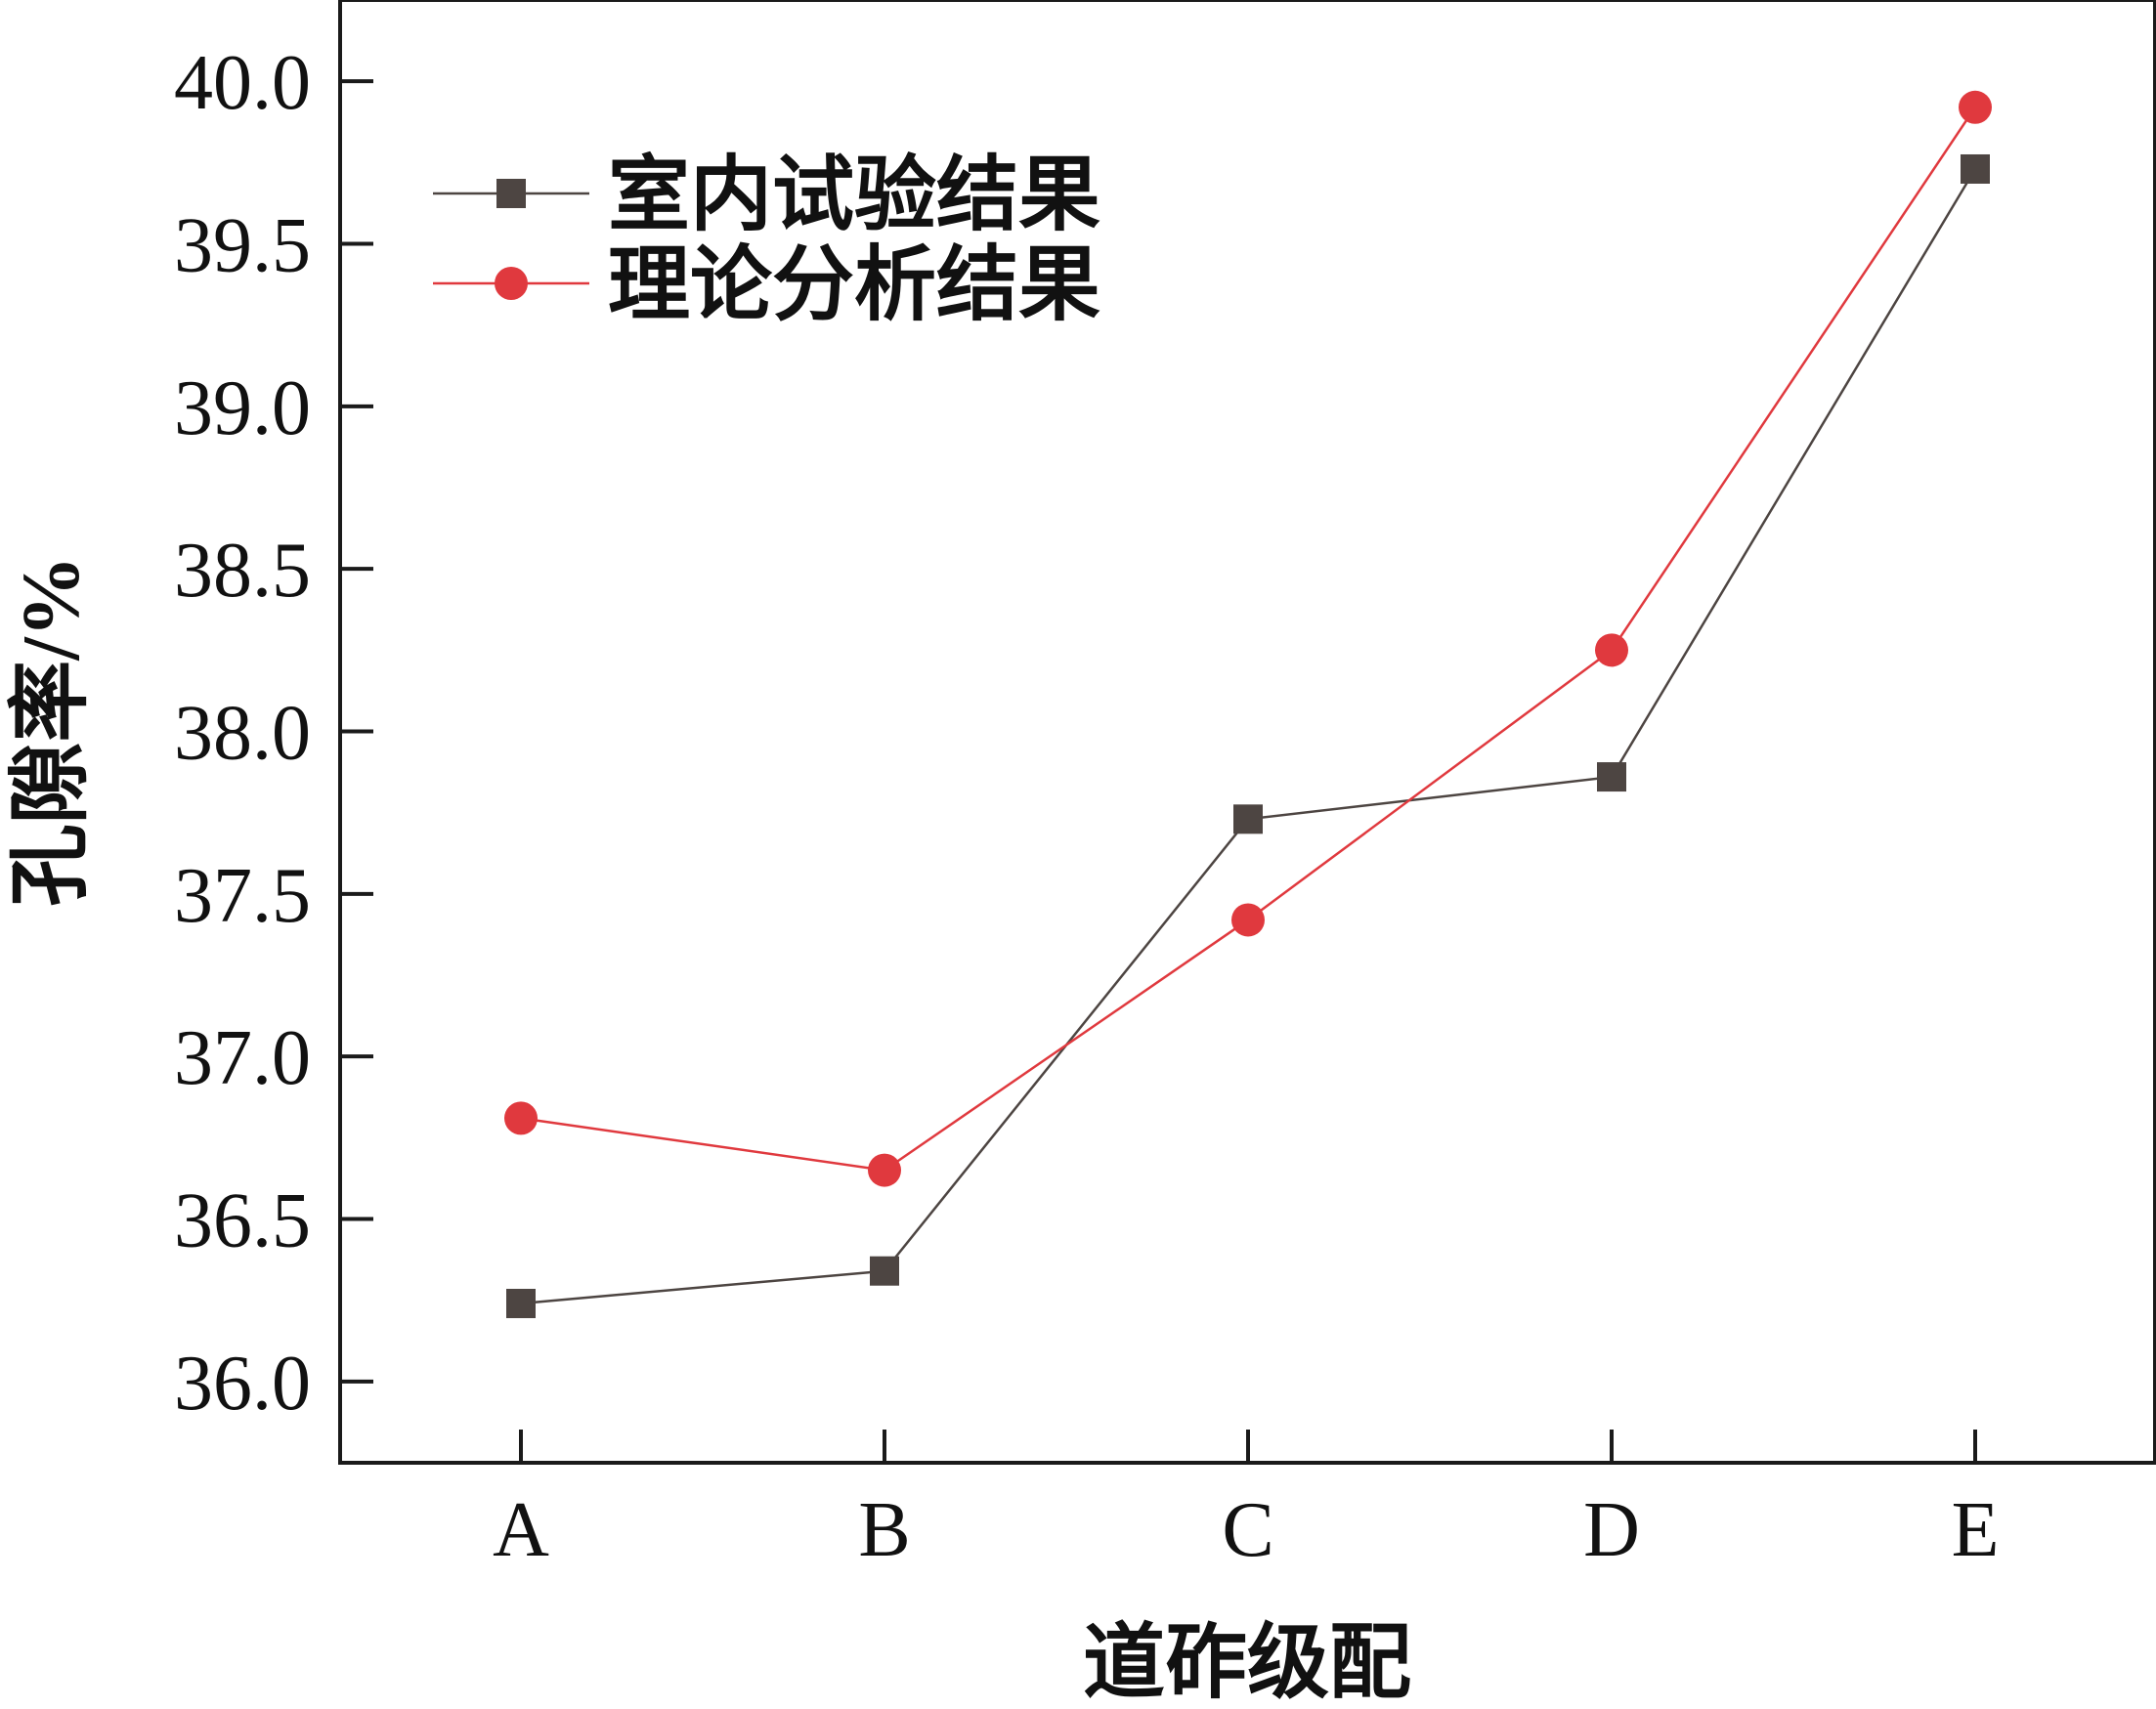 Image resolution: width=2156 pixels, height=1709 pixels. What do you see at coordinates (1611, 1530) in the screenshot?
I see `x-tick-label: D` at bounding box center [1611, 1530].